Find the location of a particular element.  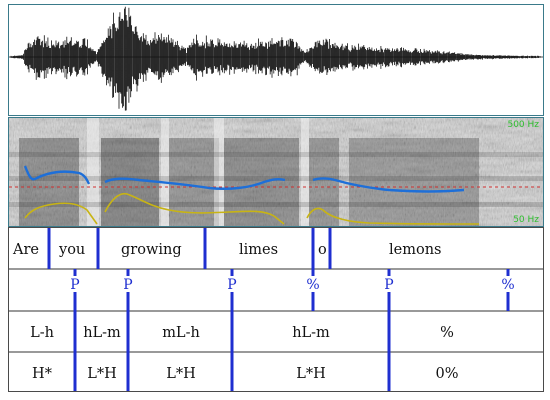

tone-tier-boundaries is located at coordinates (232, 351).